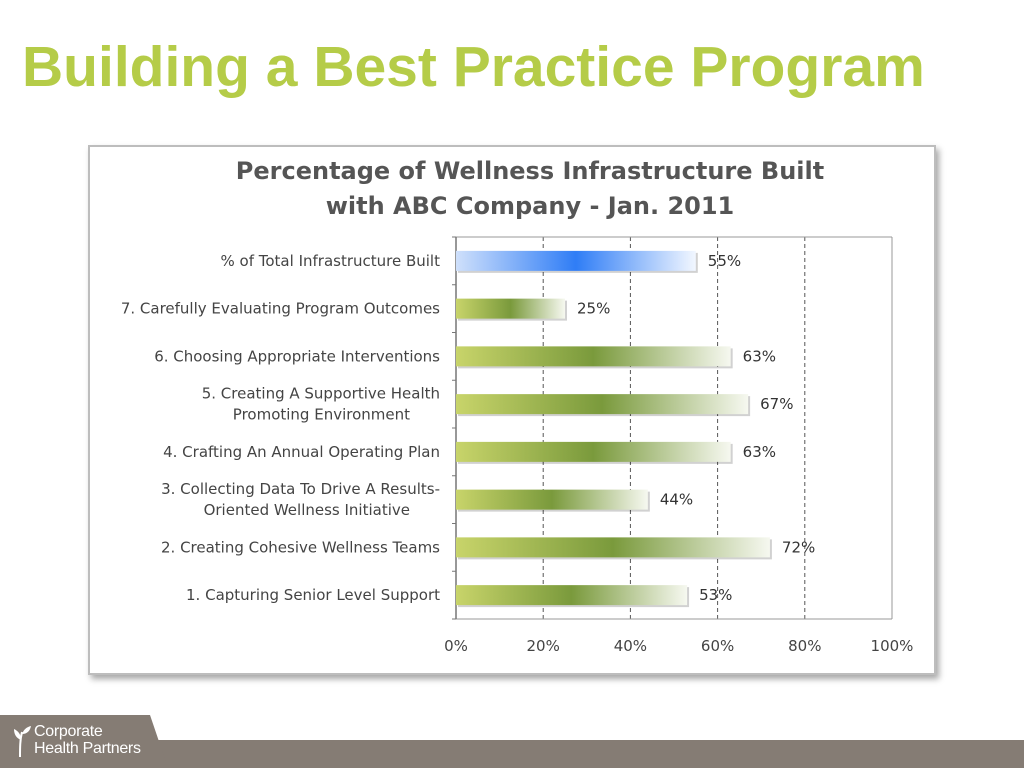 This screenshot has width=1024, height=768. What do you see at coordinates (715, 595) in the screenshot?
I see `data-label: 53%` at bounding box center [715, 595].